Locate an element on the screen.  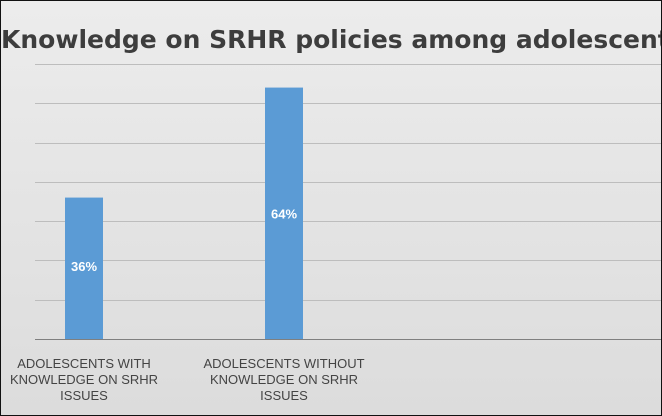
category-label-0-line-2: ISSUES is located at coordinates (84, 395).